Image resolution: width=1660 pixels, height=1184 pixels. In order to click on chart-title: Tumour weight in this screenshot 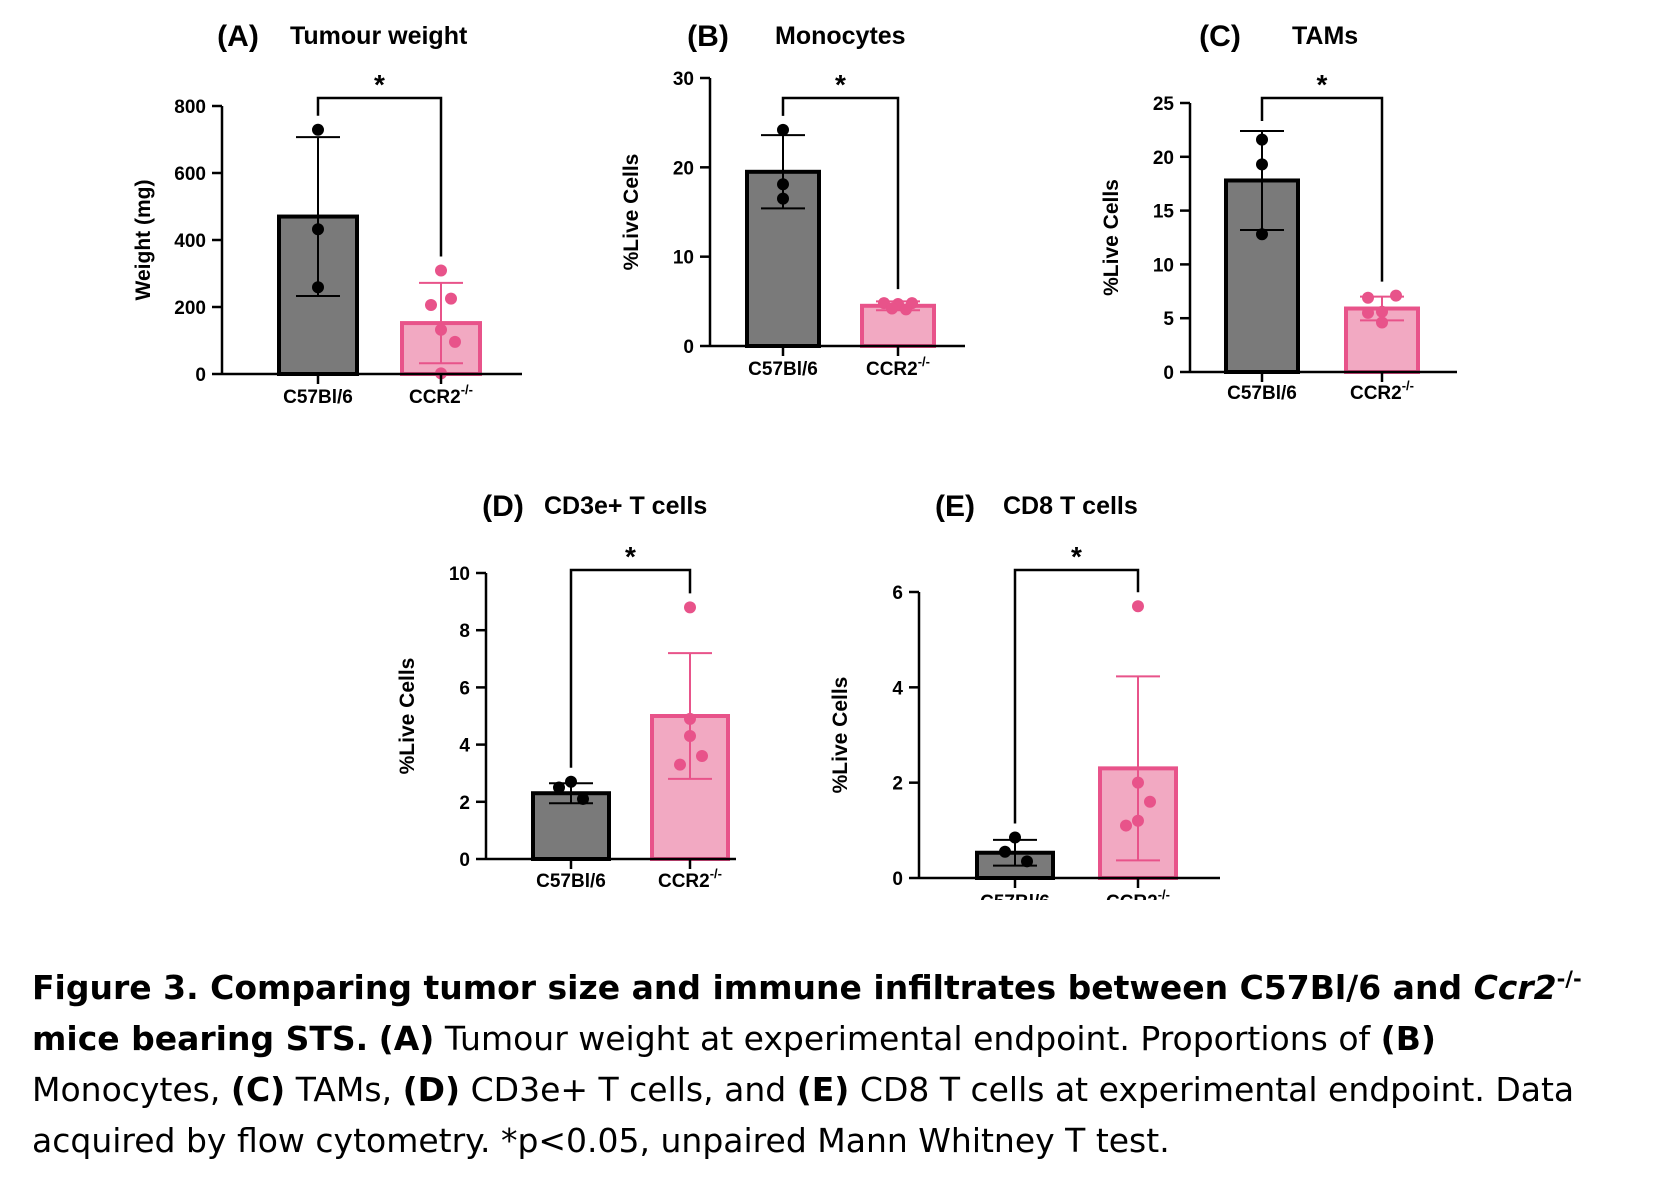, I will do `click(379, 36)`.